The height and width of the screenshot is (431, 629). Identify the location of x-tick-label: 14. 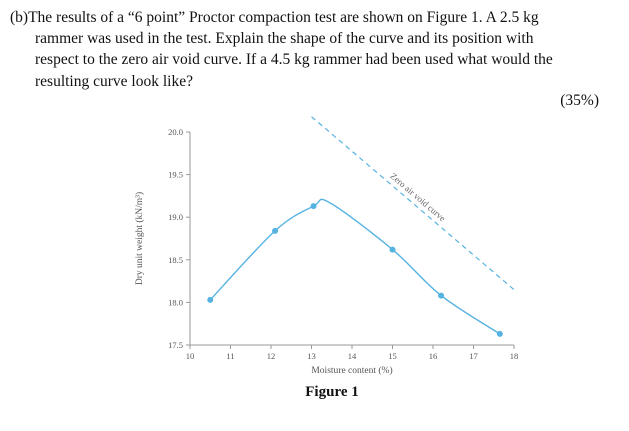
(352, 356).